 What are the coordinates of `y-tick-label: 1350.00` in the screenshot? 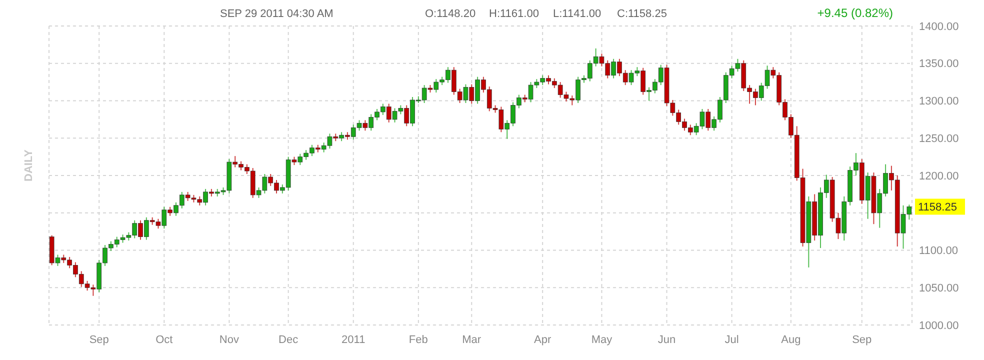 It's located at (939, 64).